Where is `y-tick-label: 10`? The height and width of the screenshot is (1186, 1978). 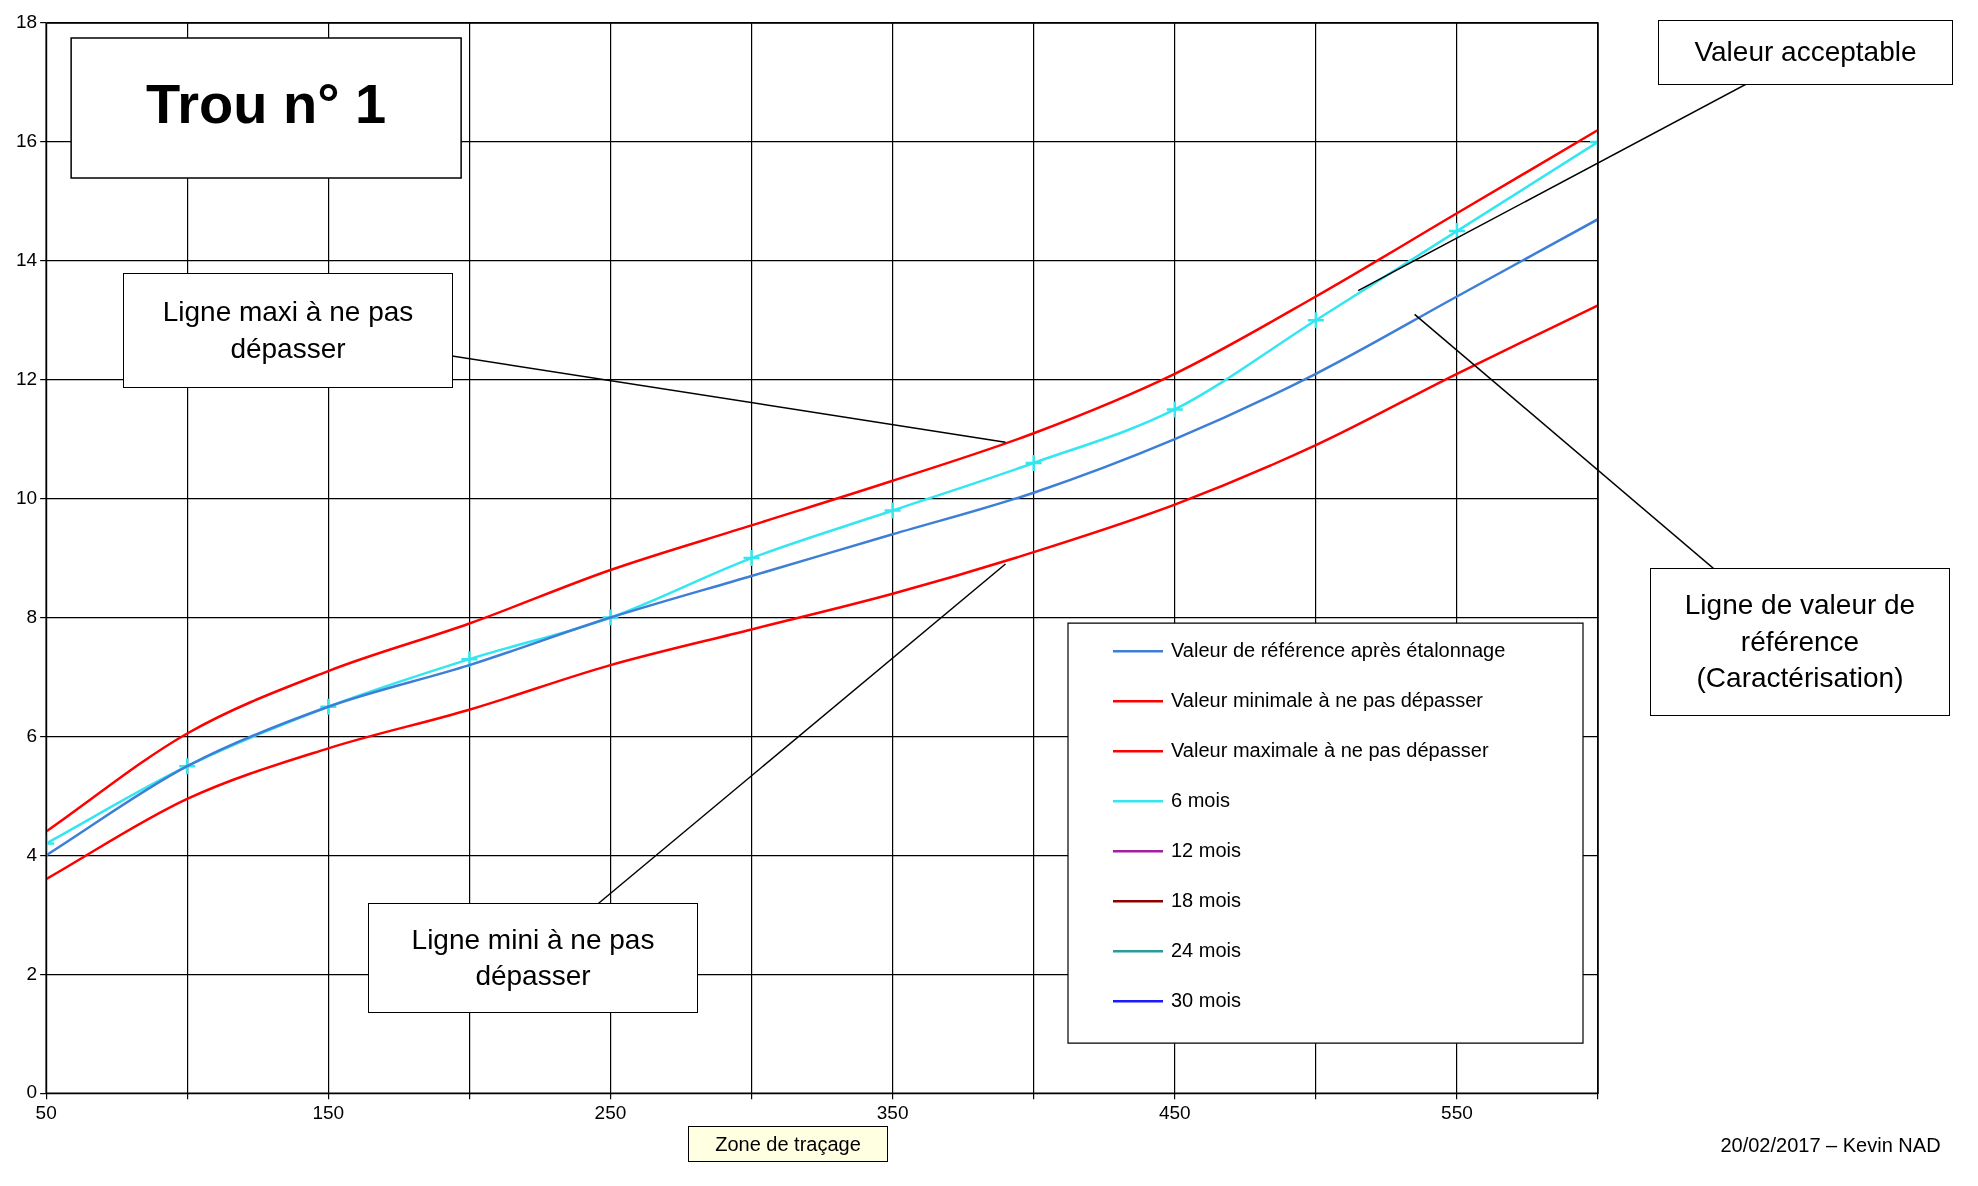 y-tick-label: 10 is located at coordinates (26, 497).